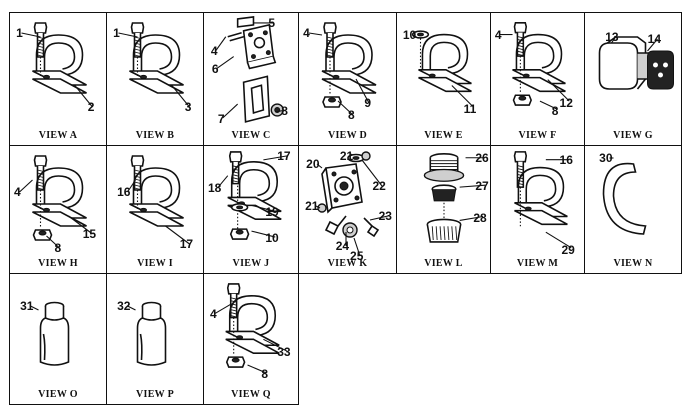 This screenshot has width=687, height=417. What do you see at coordinates (89, 234) in the screenshot?
I see `callout-15: 15` at bounding box center [89, 234].